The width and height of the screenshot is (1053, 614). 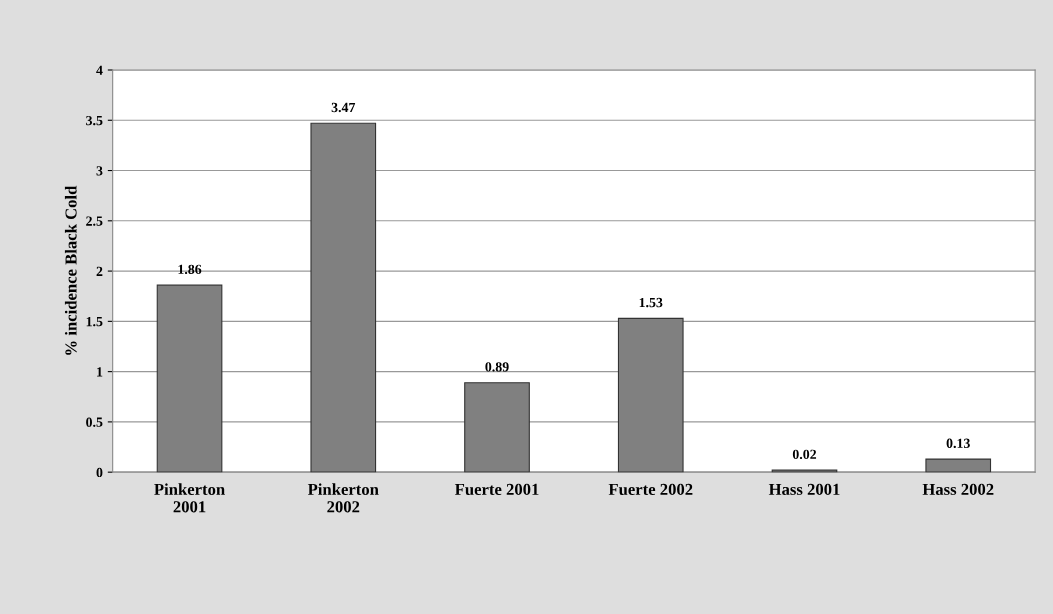 What do you see at coordinates (190, 269) in the screenshot?
I see `data-label: 1.86` at bounding box center [190, 269].